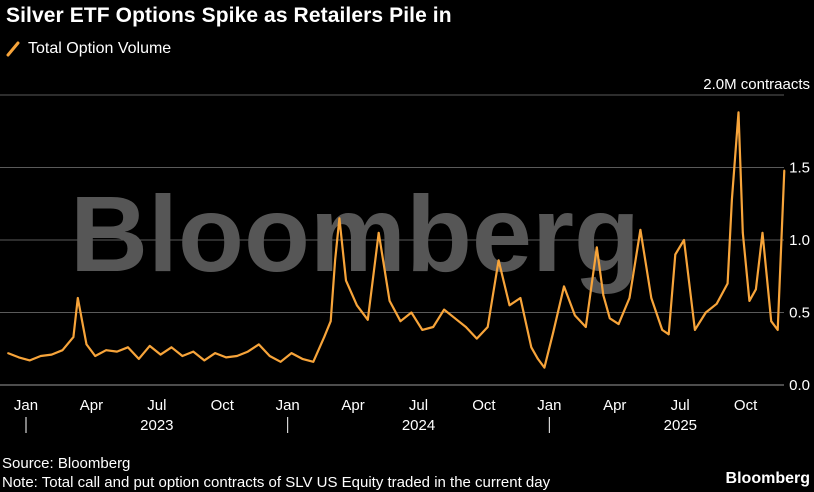 This screenshot has height=492, width=814. Describe the element at coordinates (13, 49) in the screenshot. I see `legend-line-icon` at that location.